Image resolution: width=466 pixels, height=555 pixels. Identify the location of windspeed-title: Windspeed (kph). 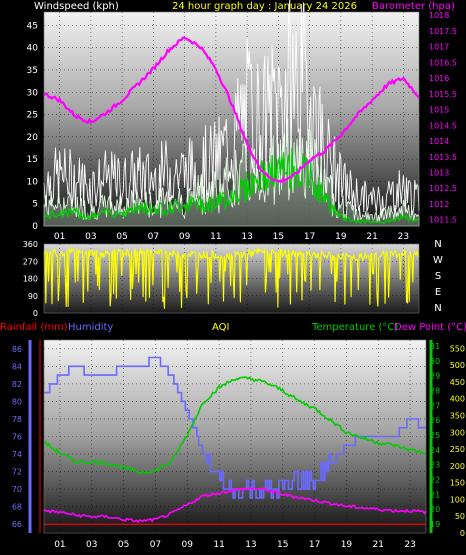
(76, 6).